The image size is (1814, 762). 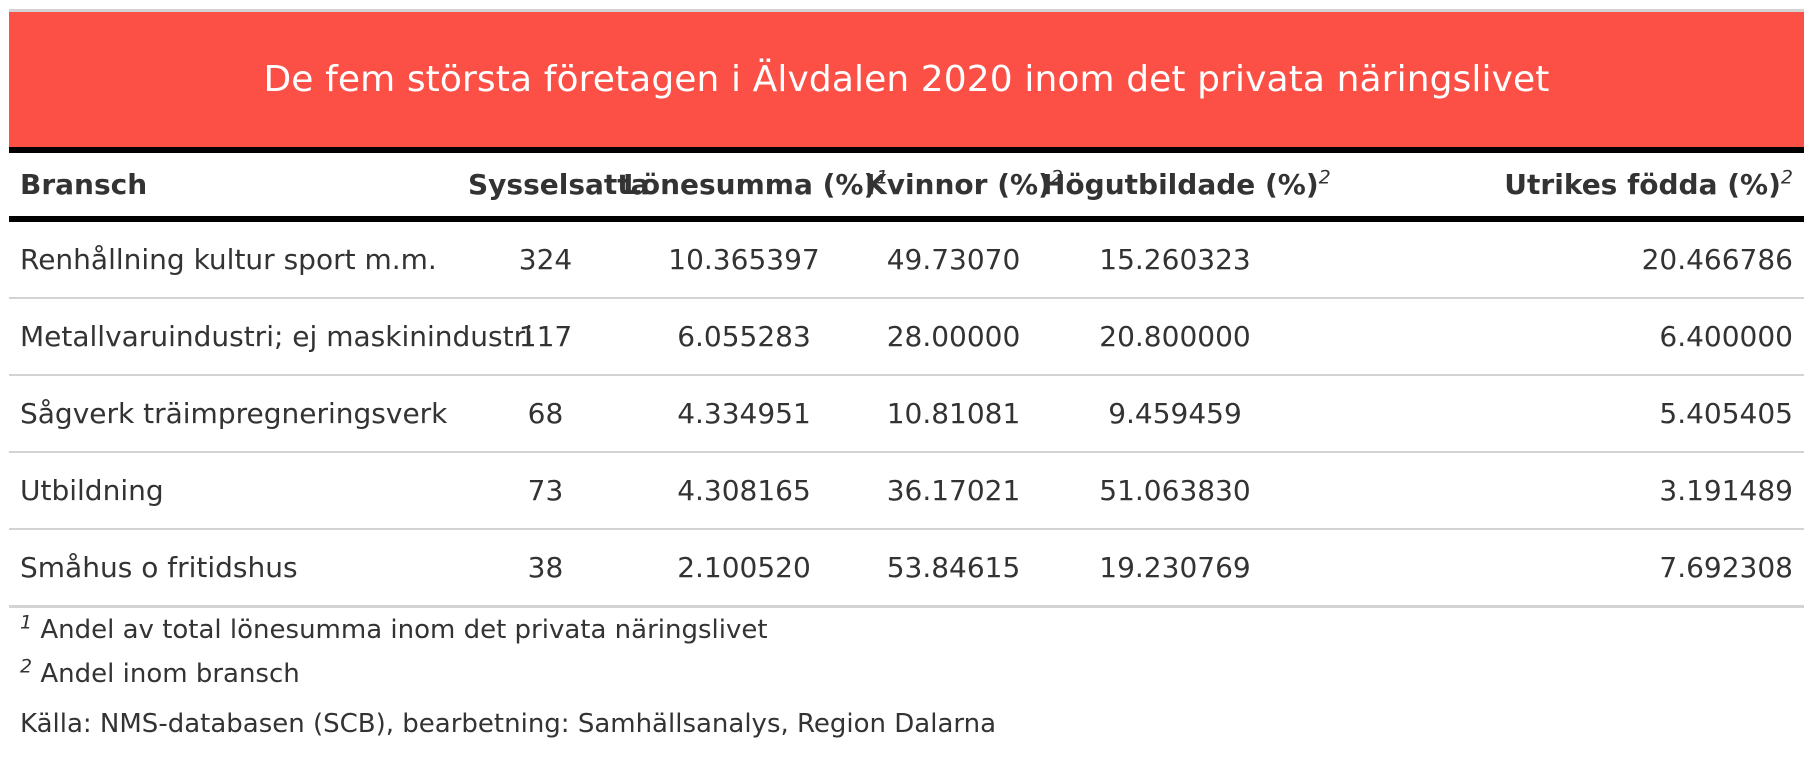 What do you see at coordinates (238, 568) in the screenshot?
I see `bransch-cell: Småhus o fritidshus` at bounding box center [238, 568].